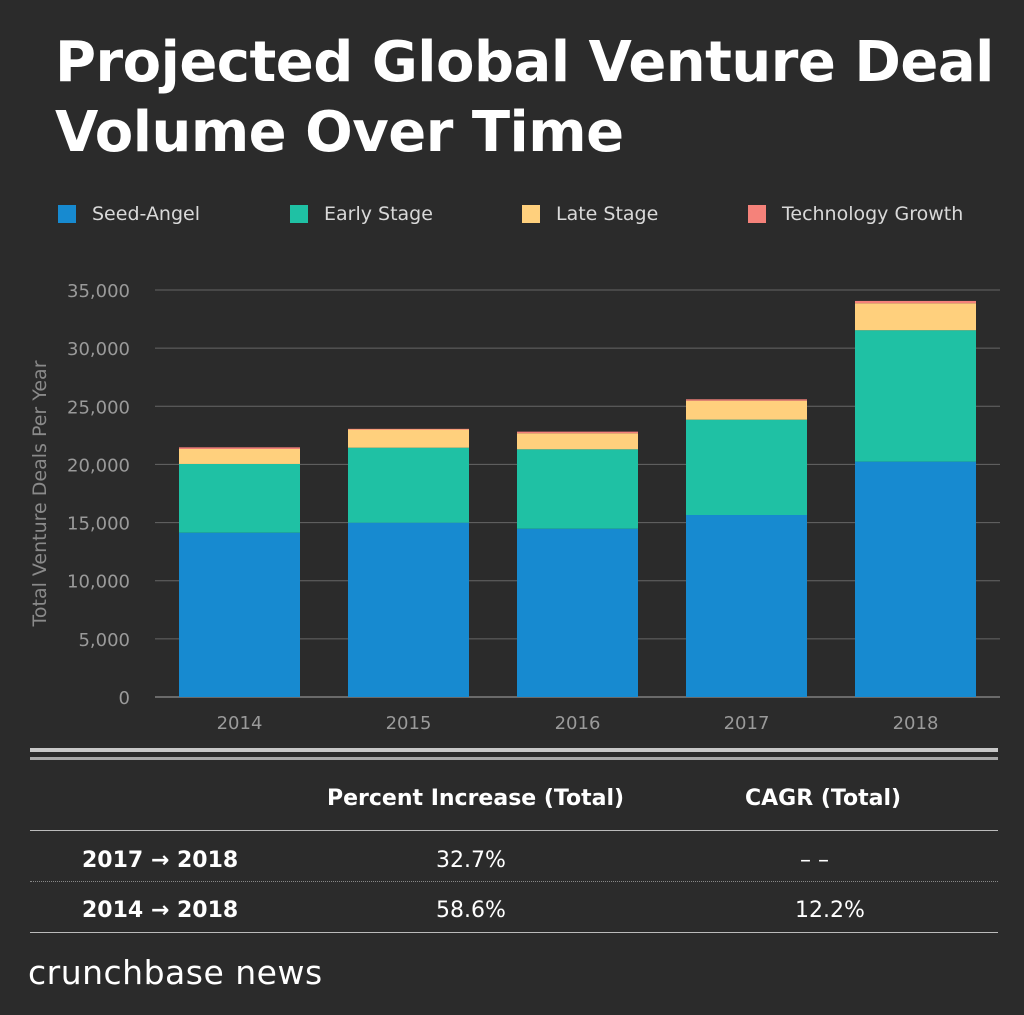 Image resolution: width=1024 pixels, height=1015 pixels. What do you see at coordinates (409, 723) in the screenshot?
I see `x-tick-label: 2015` at bounding box center [409, 723].